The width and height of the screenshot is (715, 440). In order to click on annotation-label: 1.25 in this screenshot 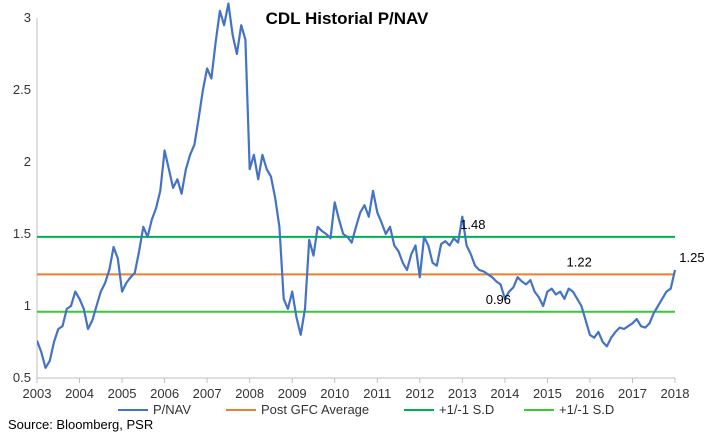, I will do `click(691, 257)`.